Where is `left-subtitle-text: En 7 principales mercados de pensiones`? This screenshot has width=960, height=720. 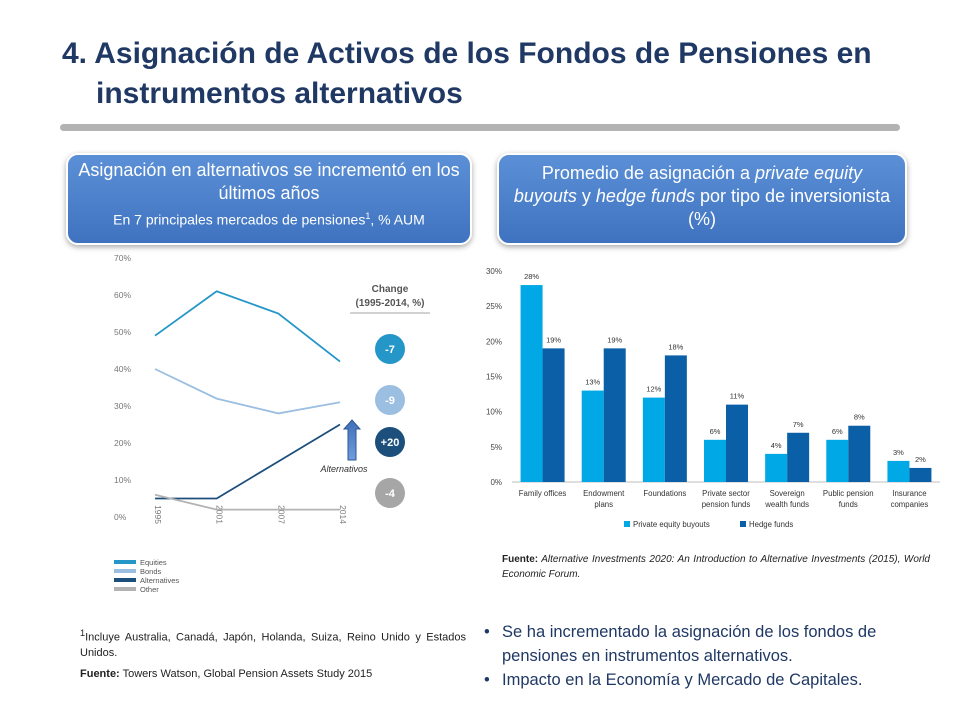
left-subtitle-text: En 7 principales mercados de pensiones is located at coordinates (239, 219).